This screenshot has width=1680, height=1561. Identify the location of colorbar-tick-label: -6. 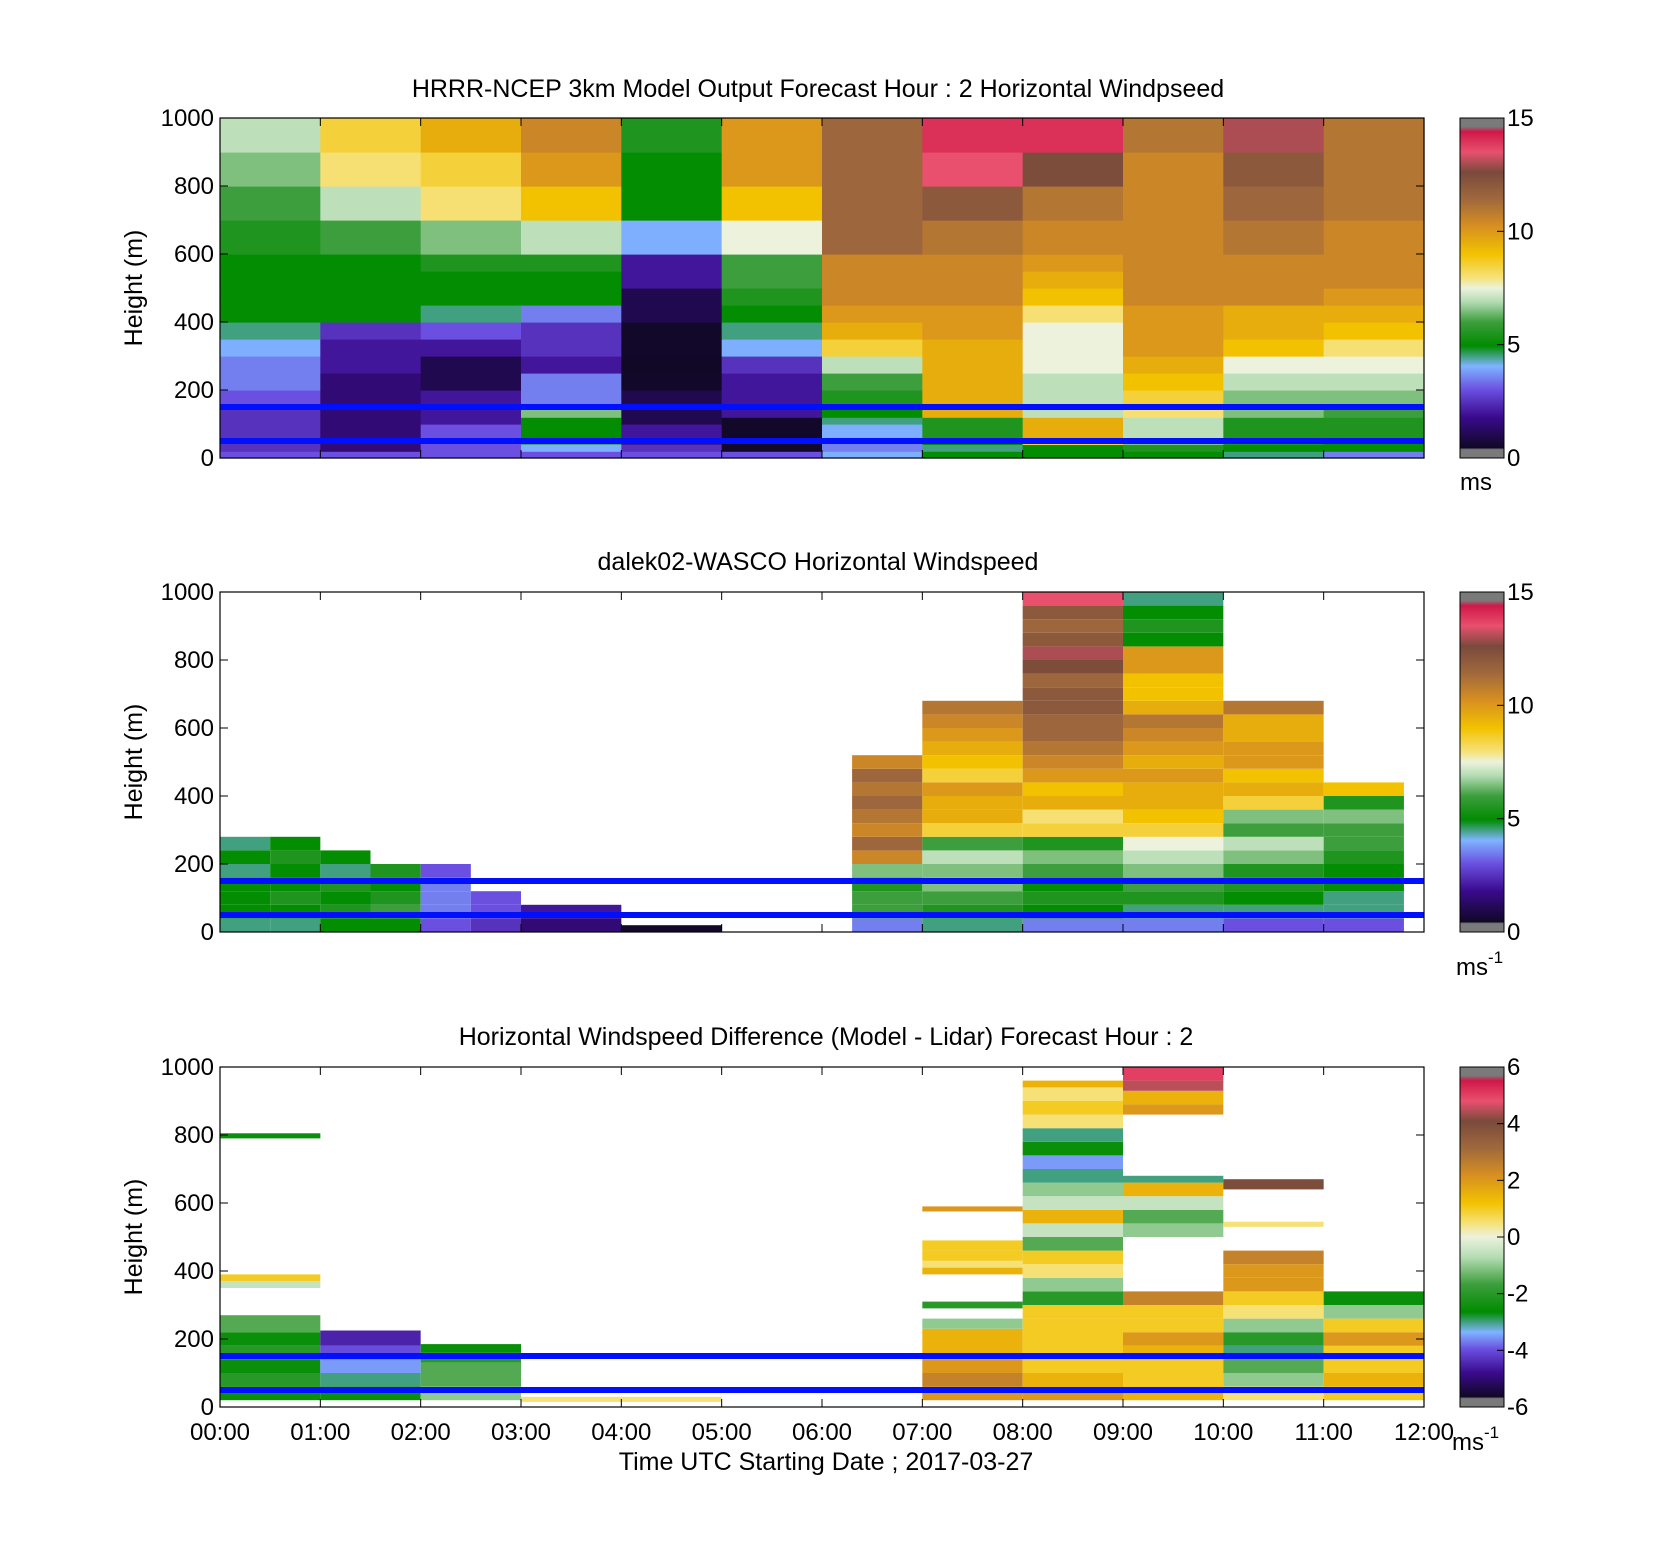
(1517, 1407).